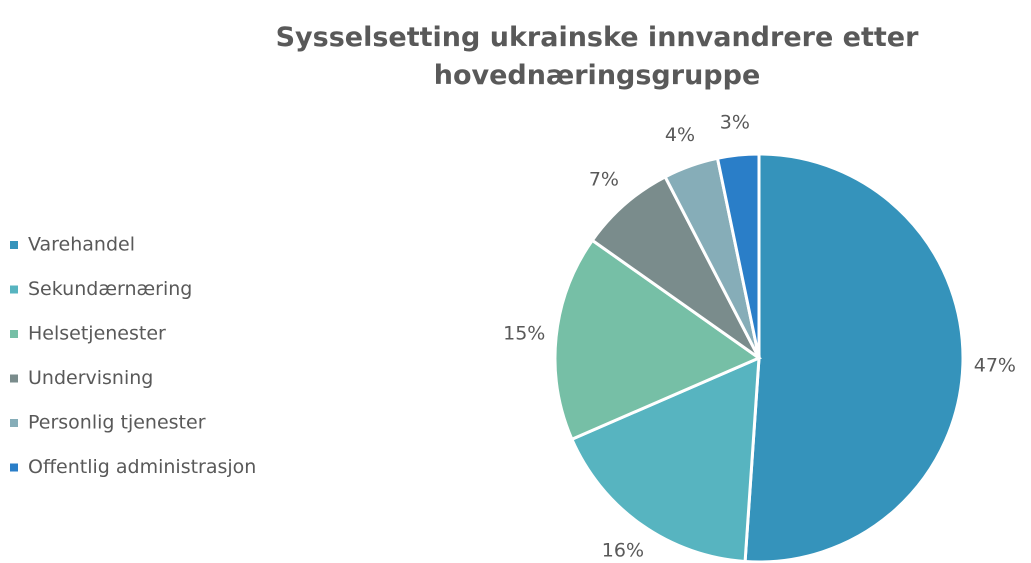 This screenshot has width=1031, height=563. What do you see at coordinates (117, 423) in the screenshot?
I see `legend-label: Personlig tjenester` at bounding box center [117, 423].